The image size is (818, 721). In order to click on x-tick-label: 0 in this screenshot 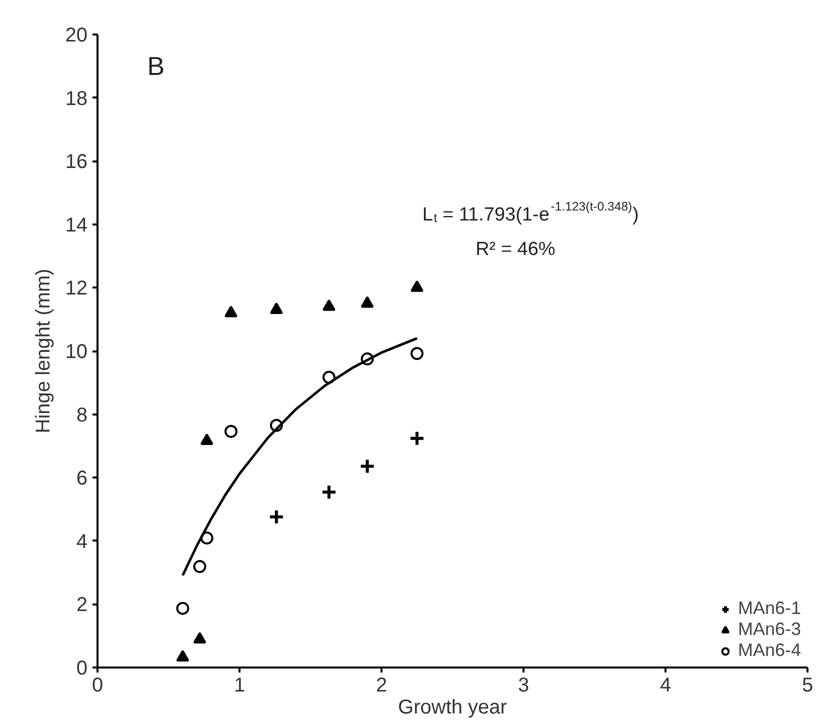, I will do `click(98, 685)`.